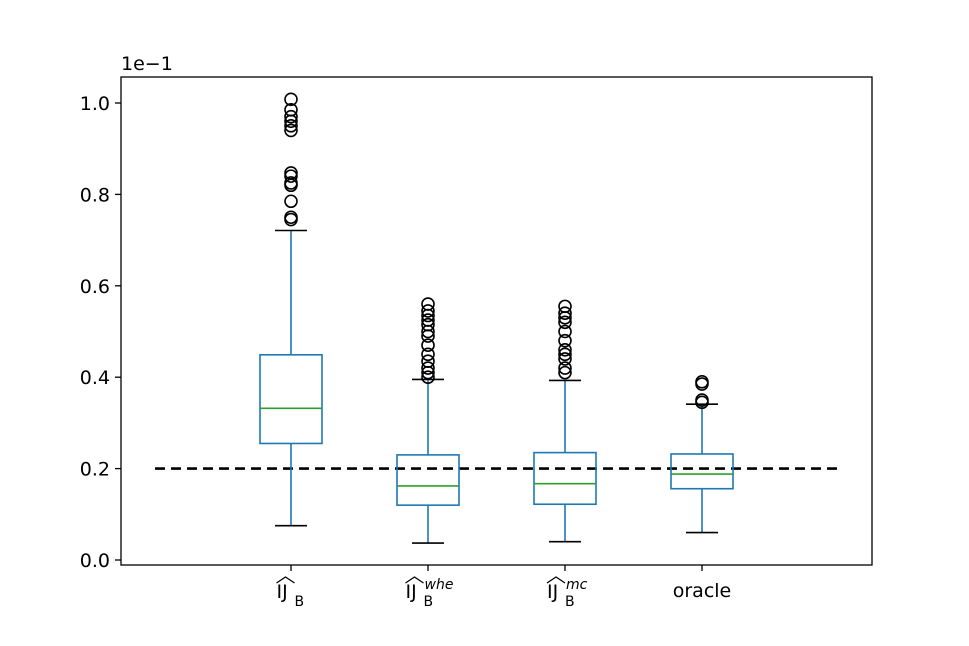 The image size is (969, 646). I want to click on x-tick-label-1: IJ B, so click(290, 593).